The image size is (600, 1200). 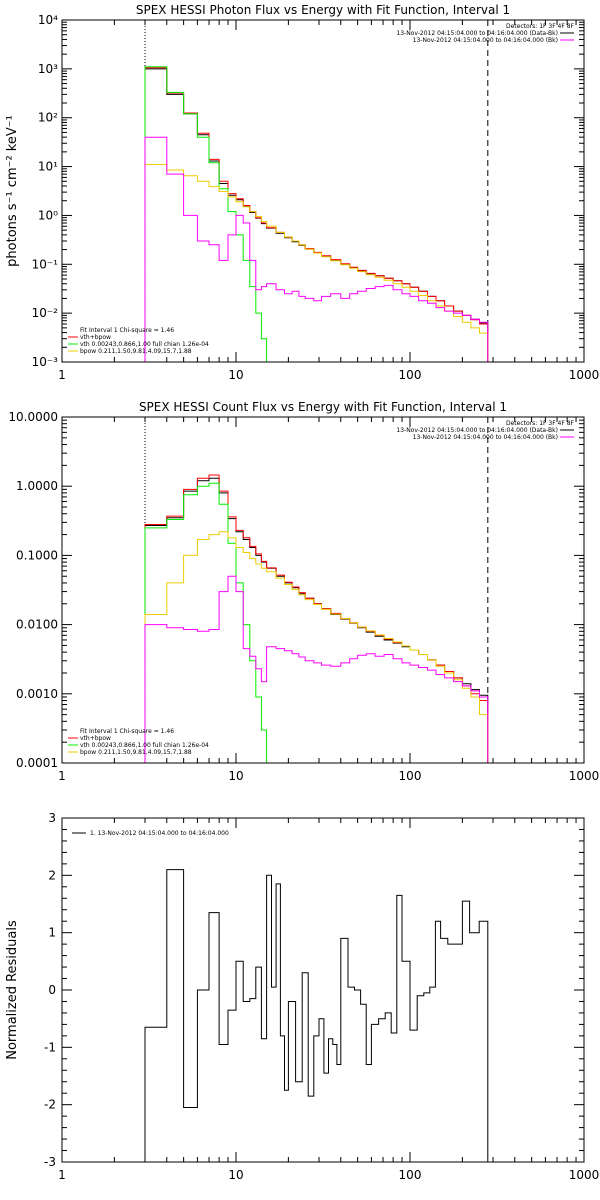 I want to click on y-tick-label: 1, so click(x=52, y=933).